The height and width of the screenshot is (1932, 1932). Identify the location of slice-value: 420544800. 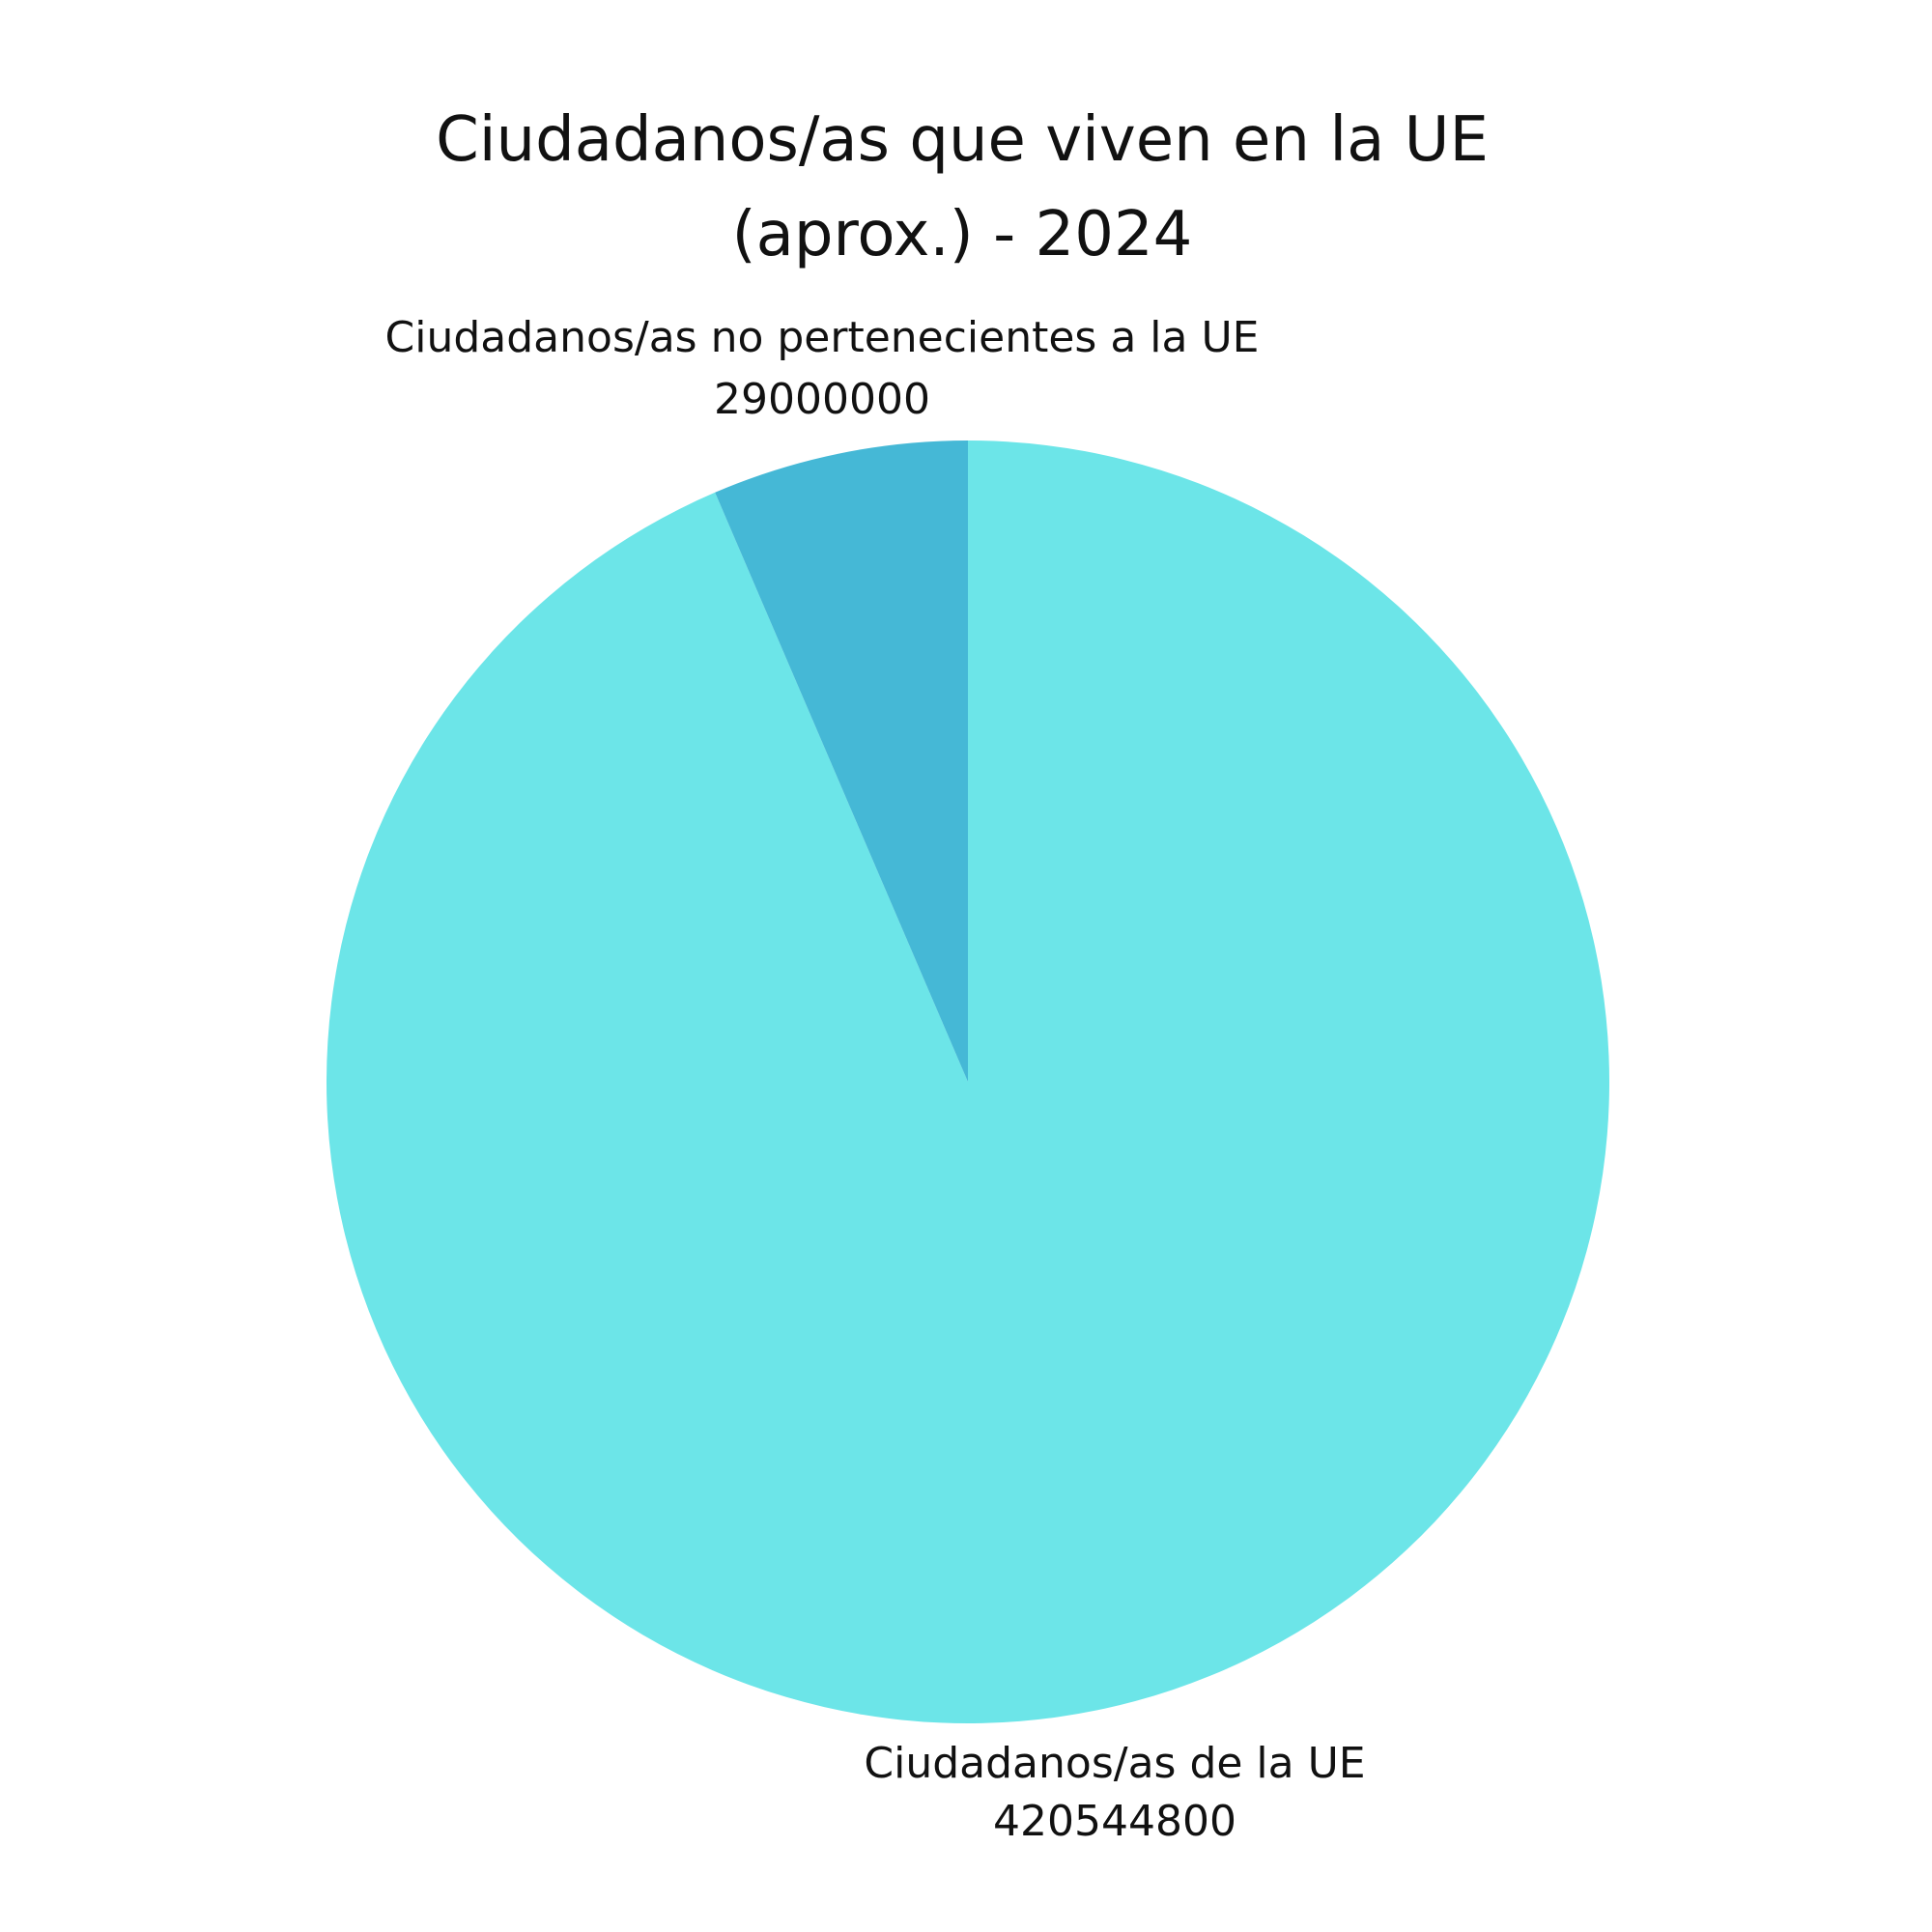
(1114, 1821).